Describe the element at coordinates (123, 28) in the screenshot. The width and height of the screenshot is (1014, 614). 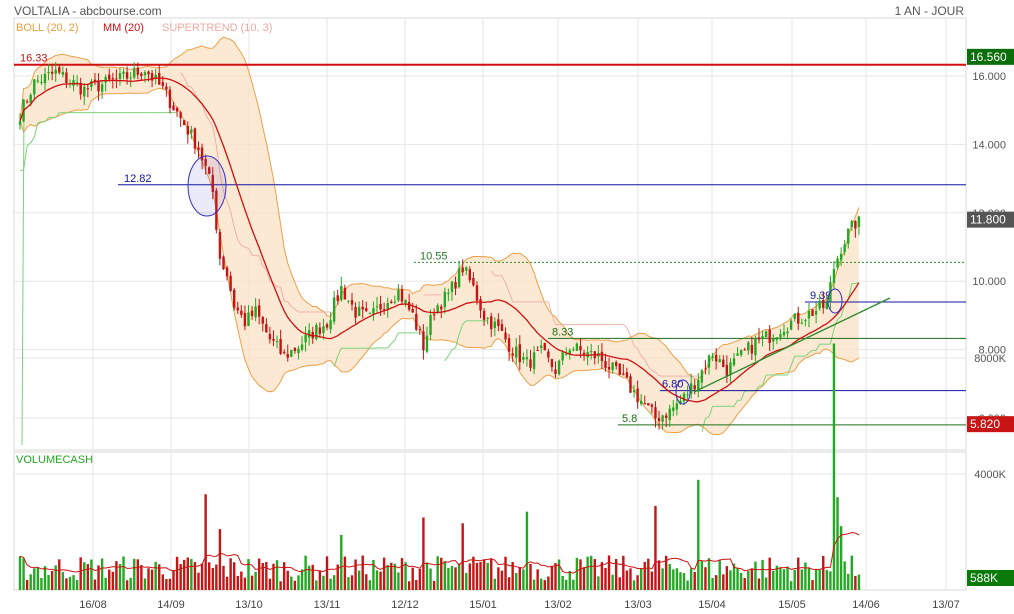
I see `indicator-mm-label: MM (20)` at that location.